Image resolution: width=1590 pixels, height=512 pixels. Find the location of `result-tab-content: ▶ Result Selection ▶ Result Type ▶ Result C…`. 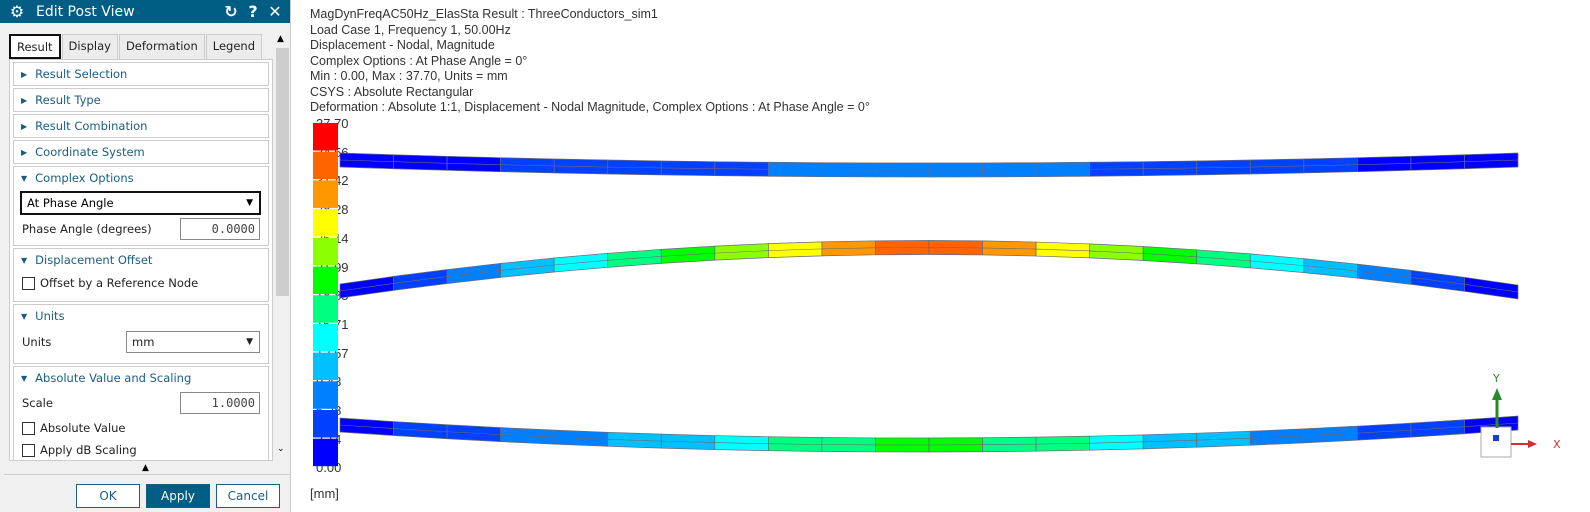

result-tab-content: ▶ Result Selection ▶ Result Type ▶ Result C… is located at coordinates (141, 260).